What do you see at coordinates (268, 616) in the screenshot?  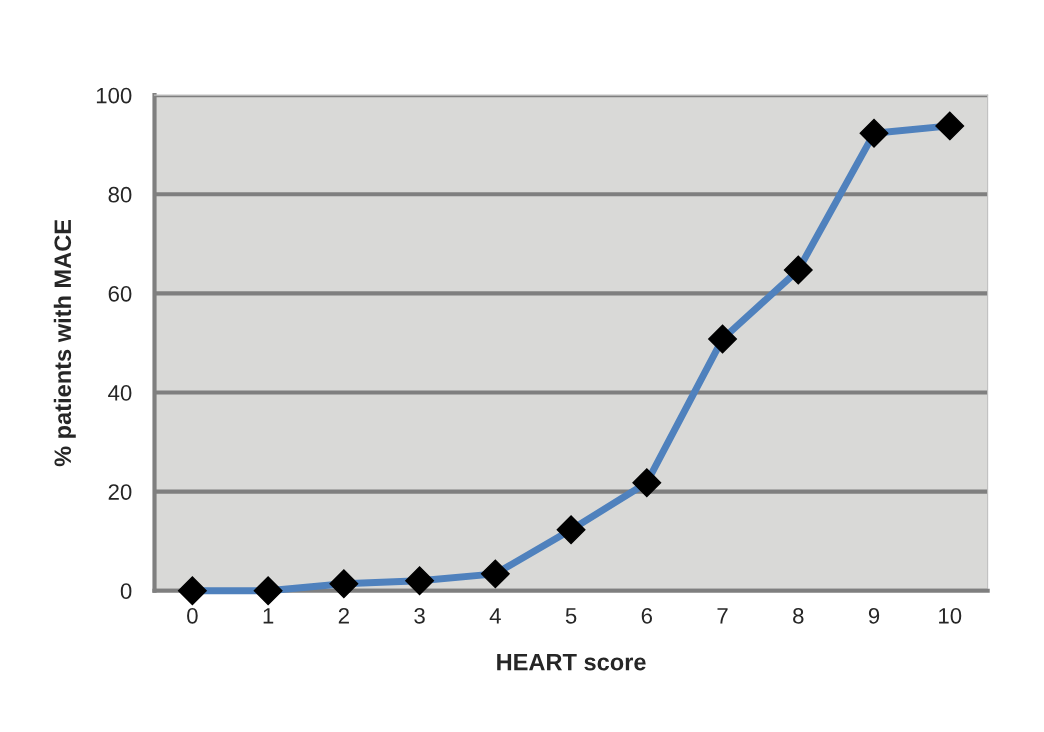 I see `x-tick-label: 1` at bounding box center [268, 616].